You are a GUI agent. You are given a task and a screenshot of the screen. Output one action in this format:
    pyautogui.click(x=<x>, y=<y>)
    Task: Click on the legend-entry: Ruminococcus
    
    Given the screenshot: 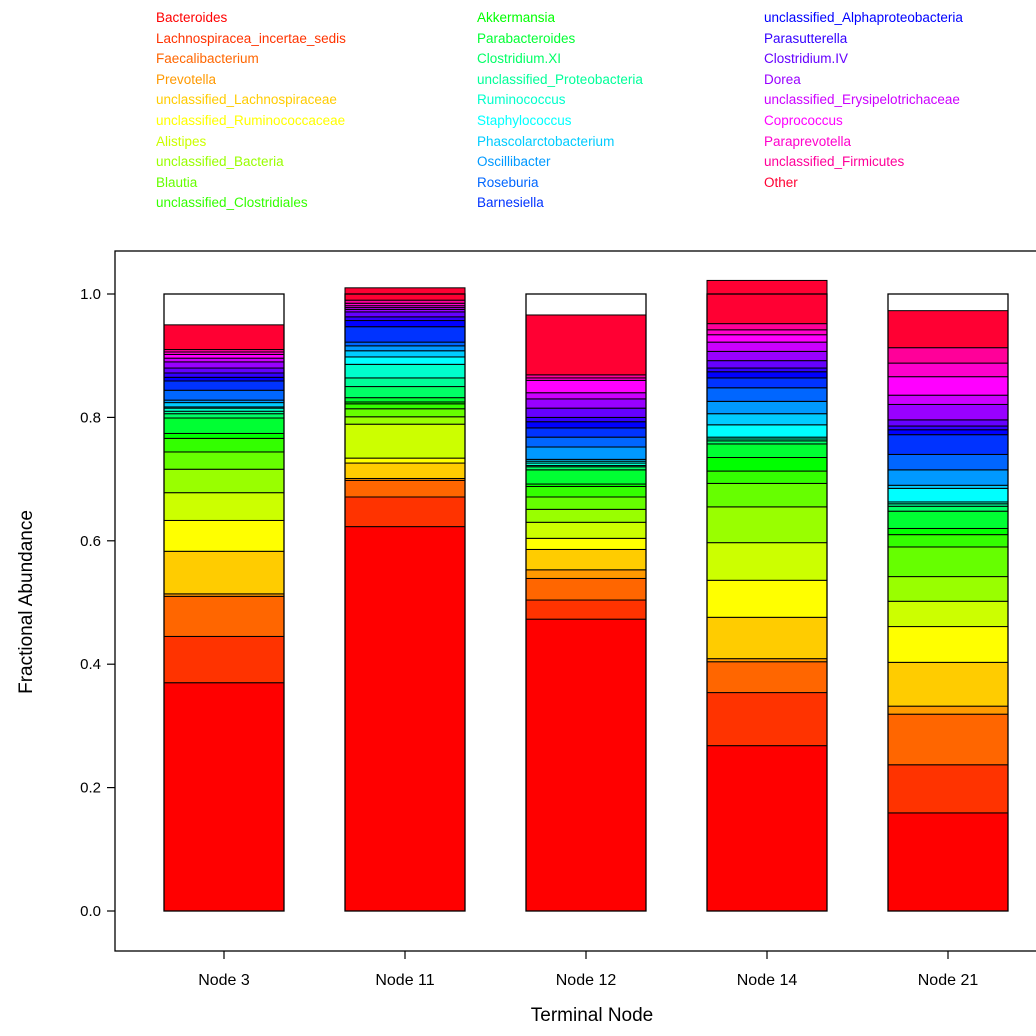 What is the action you would take?
    pyautogui.click(x=521, y=100)
    